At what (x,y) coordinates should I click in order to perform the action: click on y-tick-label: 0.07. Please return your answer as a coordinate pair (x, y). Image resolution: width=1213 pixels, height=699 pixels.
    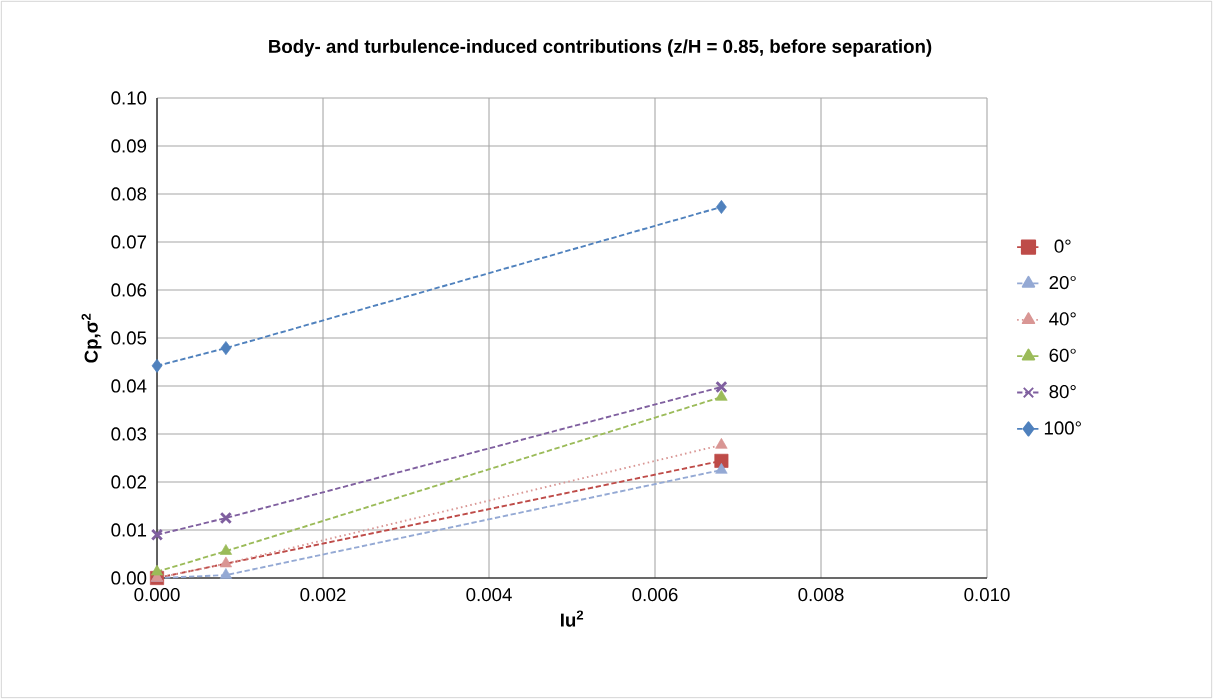
    Looking at the image, I should click on (129, 242).